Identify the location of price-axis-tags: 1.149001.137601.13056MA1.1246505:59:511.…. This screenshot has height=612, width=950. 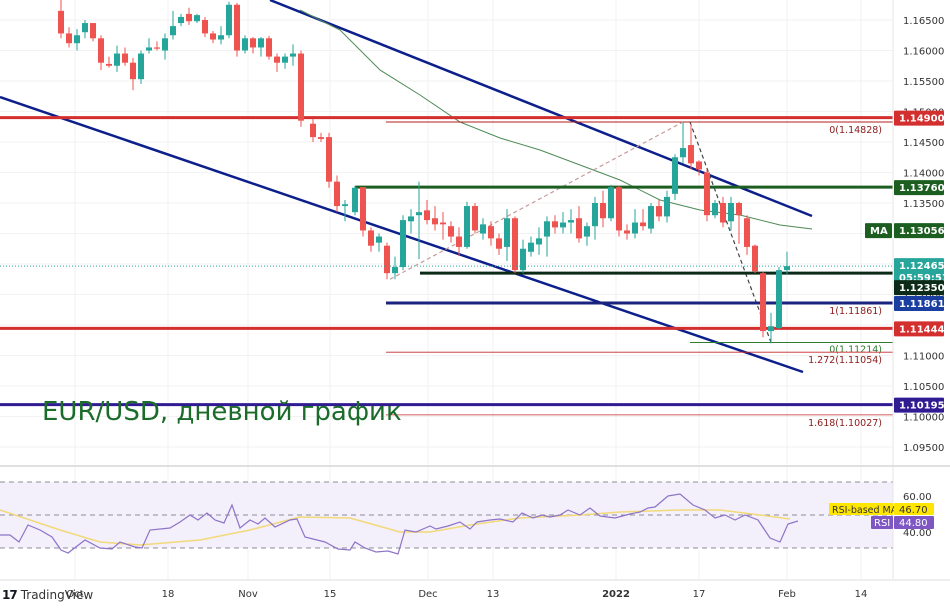
(907, 261).